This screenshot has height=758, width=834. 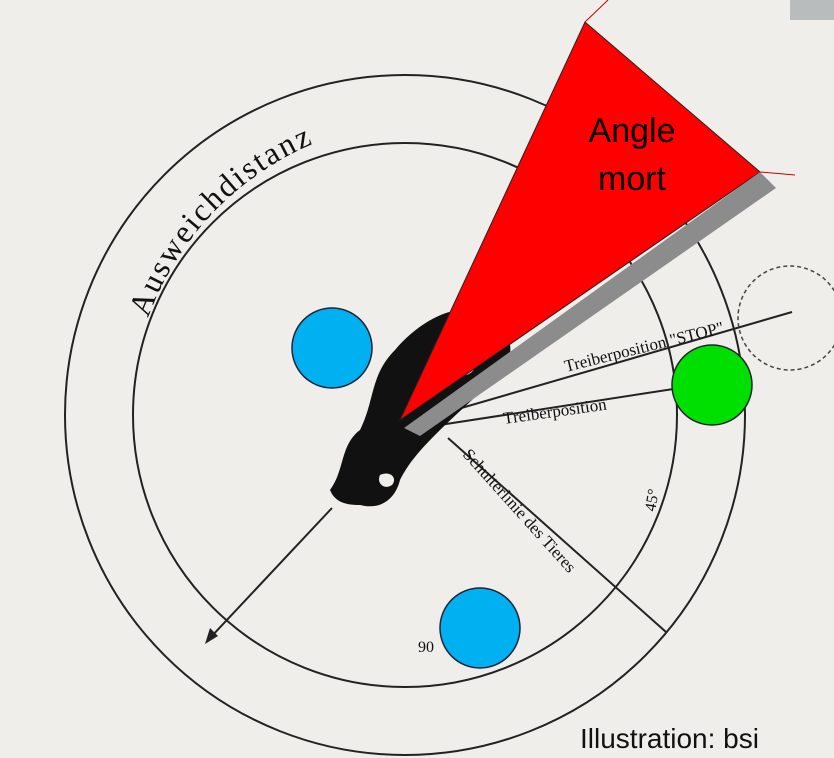 What do you see at coordinates (785, 318) in the screenshot?
I see `stop-circle` at bounding box center [785, 318].